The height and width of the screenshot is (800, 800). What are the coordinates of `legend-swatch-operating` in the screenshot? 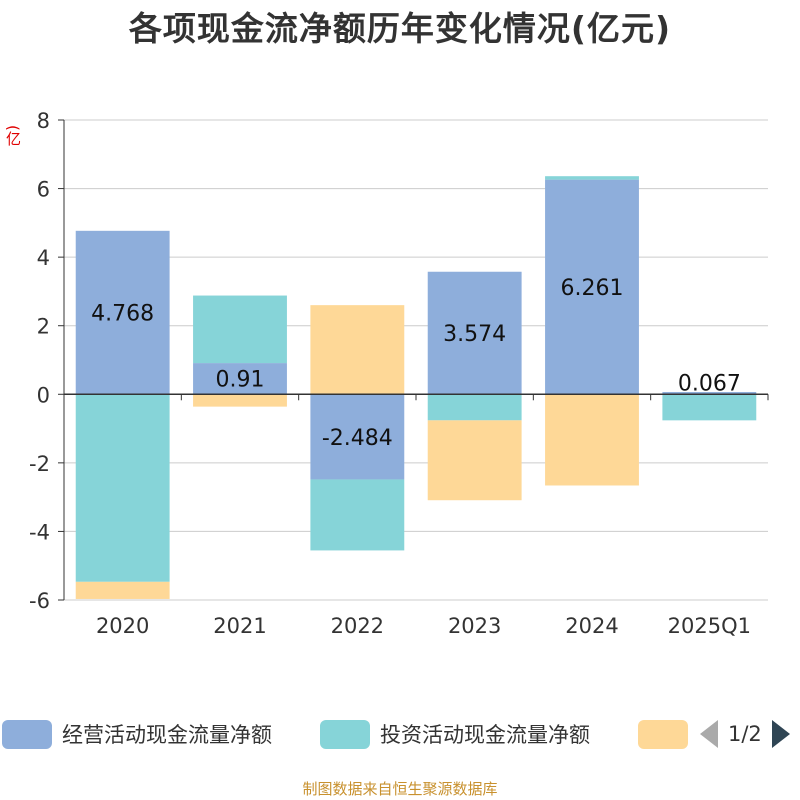 It's located at (27, 734).